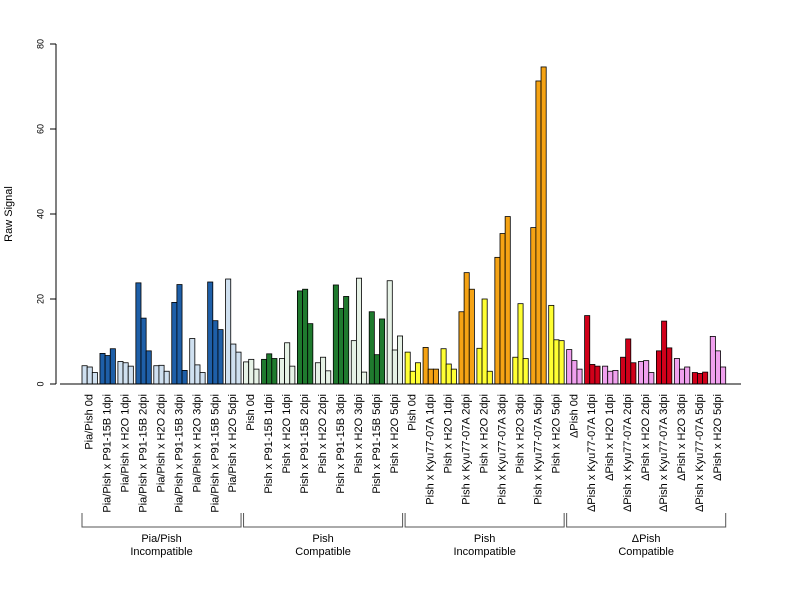  What do you see at coordinates (700, 453) in the screenshot?
I see `x-tick-label: ΔPish x Kyu77-07A 5dpi` at bounding box center [700, 453].